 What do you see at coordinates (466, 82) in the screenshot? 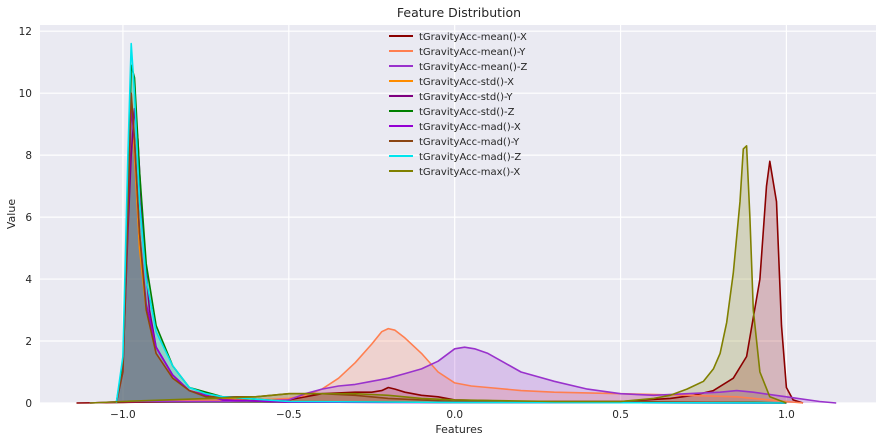
I see `legend-label: tGravityAcc-std()-X` at bounding box center [466, 82].